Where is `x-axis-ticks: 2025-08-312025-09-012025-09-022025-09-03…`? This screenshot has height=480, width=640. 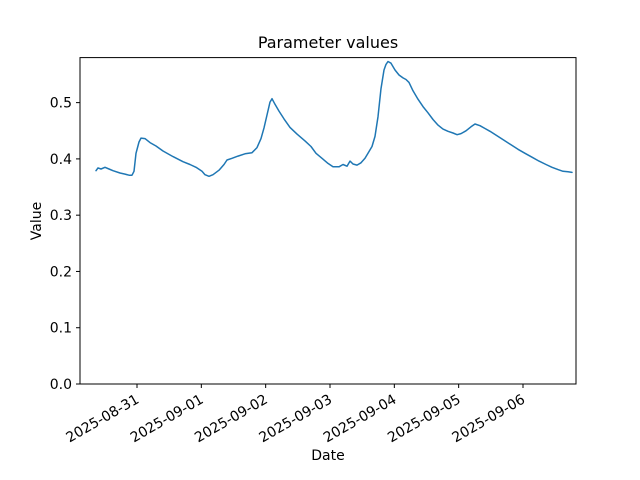 x-axis-ticks: 2025-08-312025-09-012025-09-022025-09-03… is located at coordinates (296, 415).